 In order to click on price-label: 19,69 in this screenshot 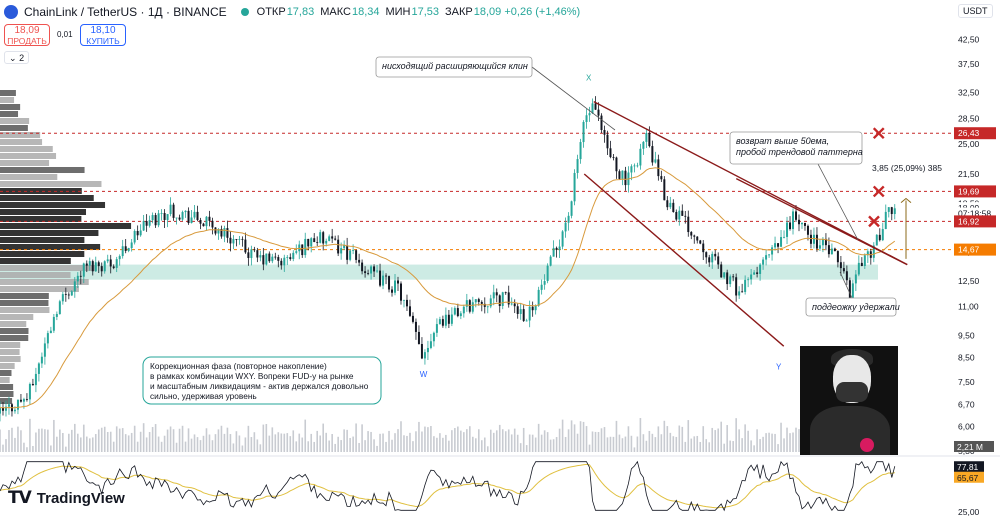, I will do `click(969, 191)`.